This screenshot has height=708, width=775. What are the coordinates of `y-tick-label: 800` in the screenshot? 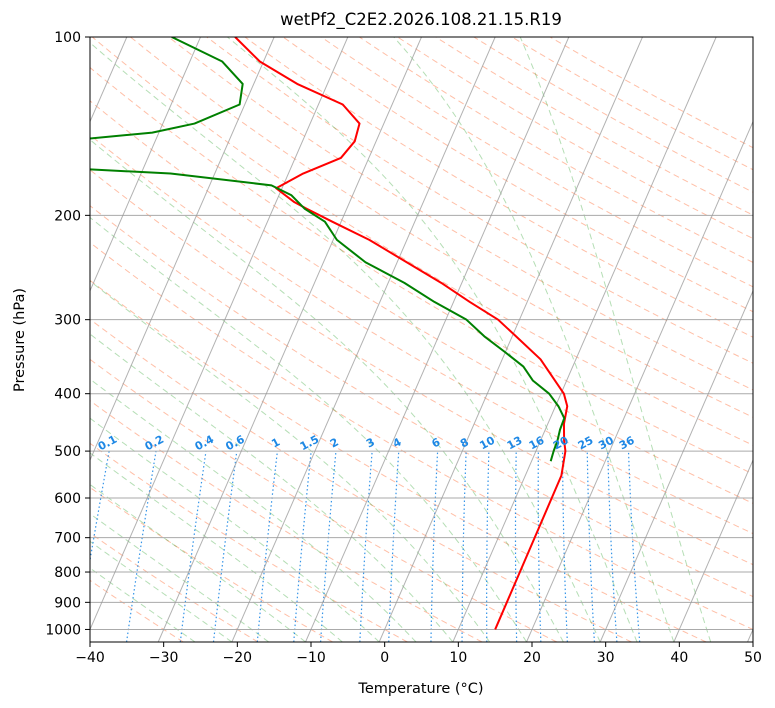 It's located at (67, 573).